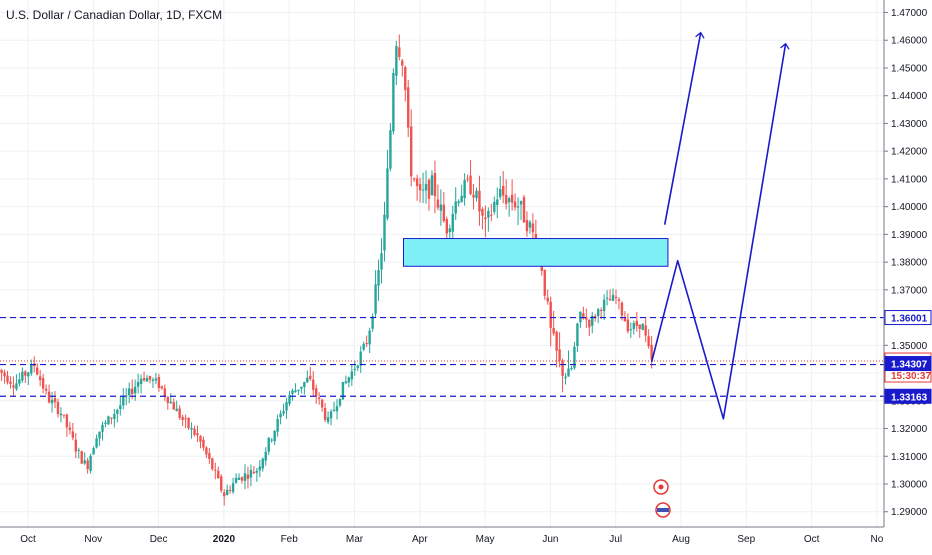  What do you see at coordinates (908, 275) in the screenshot?
I see `price-axis-bg` at bounding box center [908, 275].